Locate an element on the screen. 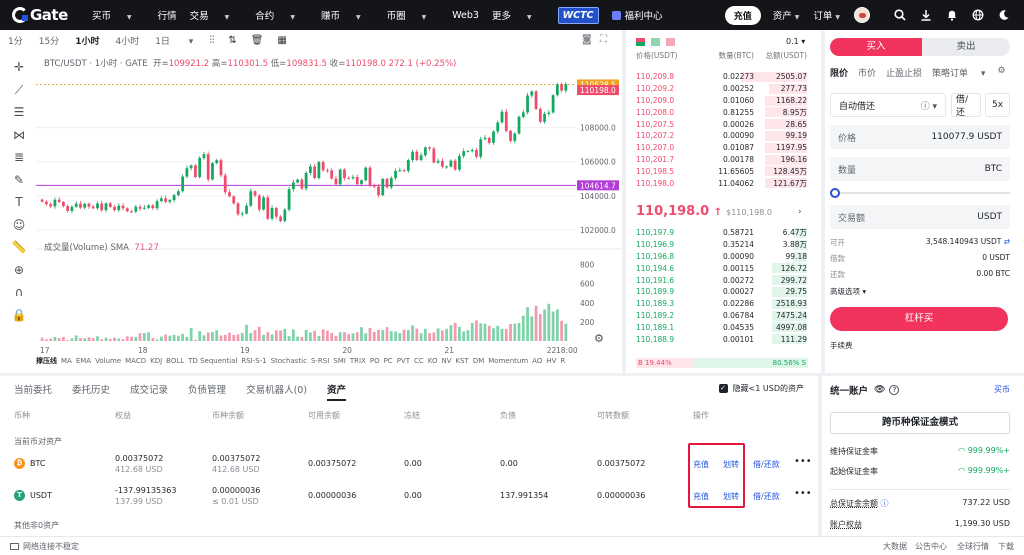  text-tool-icon: T is located at coordinates (19, 202).